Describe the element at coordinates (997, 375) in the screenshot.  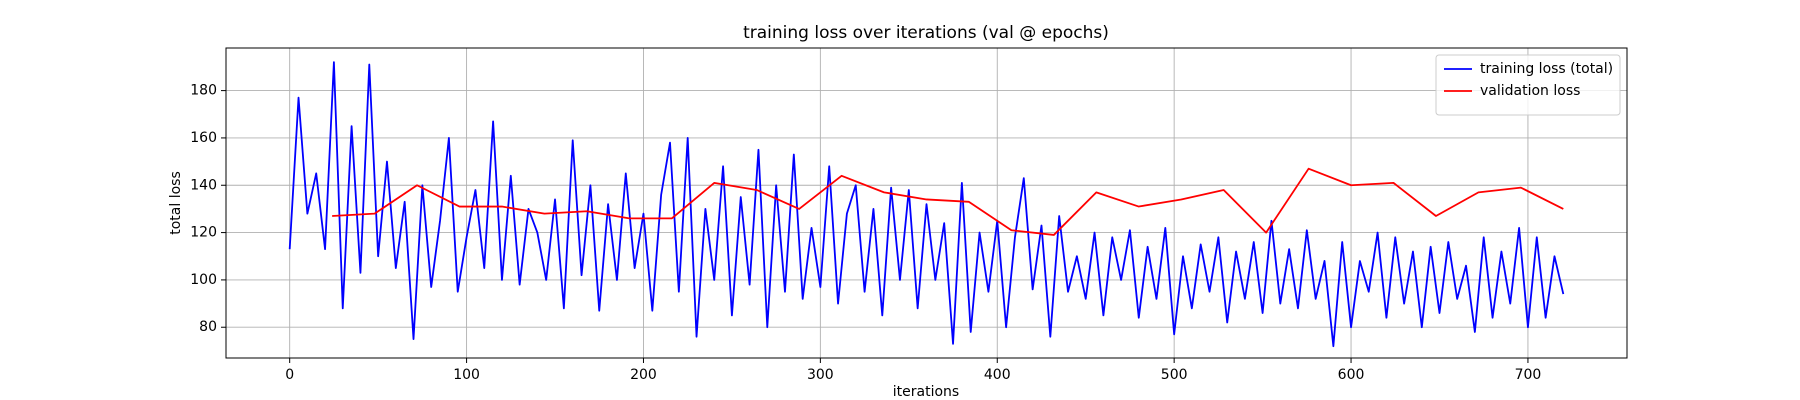
I see `x-tick-label: 400` at that location.